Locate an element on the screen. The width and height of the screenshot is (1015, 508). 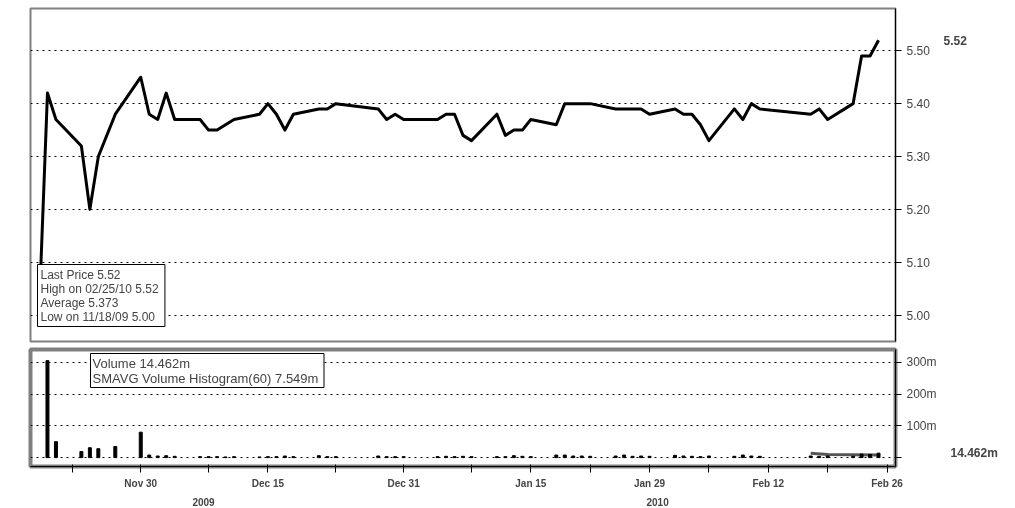
x-tick-label: Feb 26 is located at coordinates (887, 483).